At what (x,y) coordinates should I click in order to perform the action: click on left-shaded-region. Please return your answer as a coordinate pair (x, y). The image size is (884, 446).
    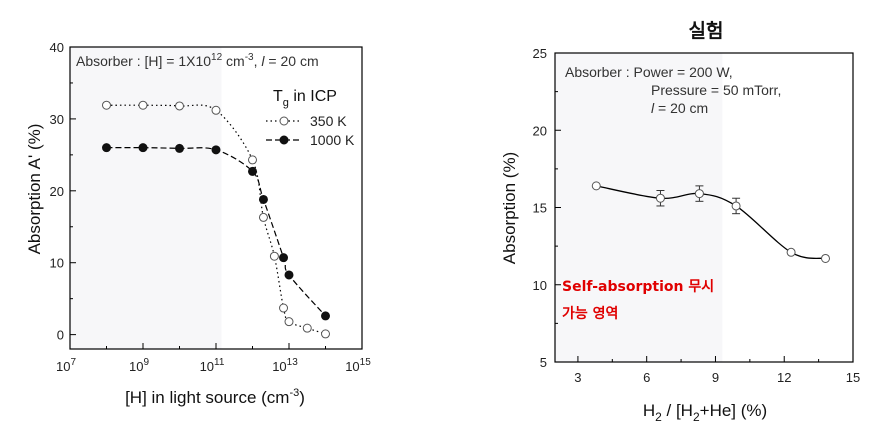
    Looking at the image, I should click on (146, 198).